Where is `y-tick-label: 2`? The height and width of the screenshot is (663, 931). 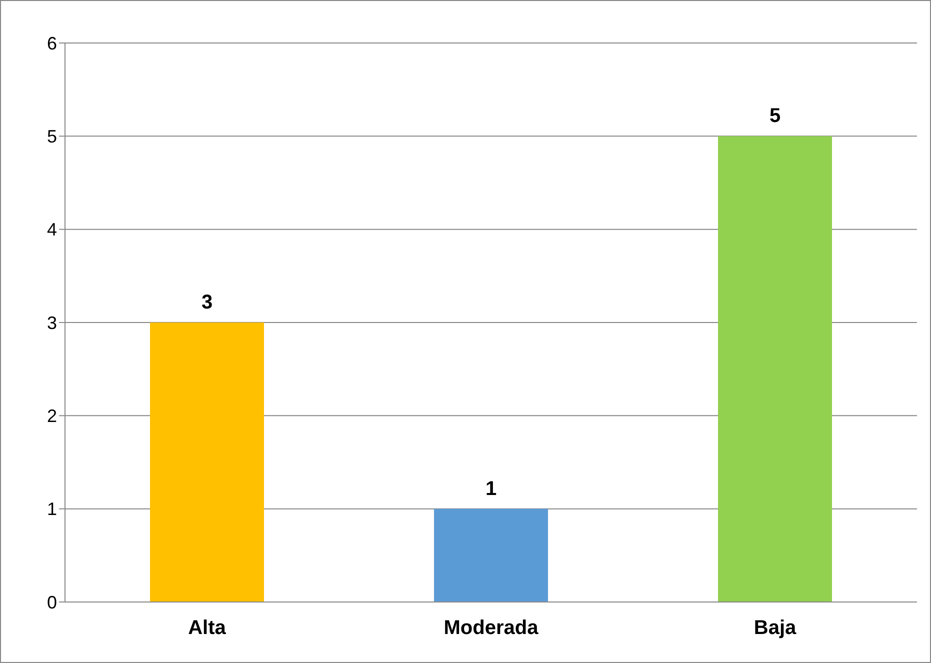 y-tick-label: 2 is located at coordinates (51, 416).